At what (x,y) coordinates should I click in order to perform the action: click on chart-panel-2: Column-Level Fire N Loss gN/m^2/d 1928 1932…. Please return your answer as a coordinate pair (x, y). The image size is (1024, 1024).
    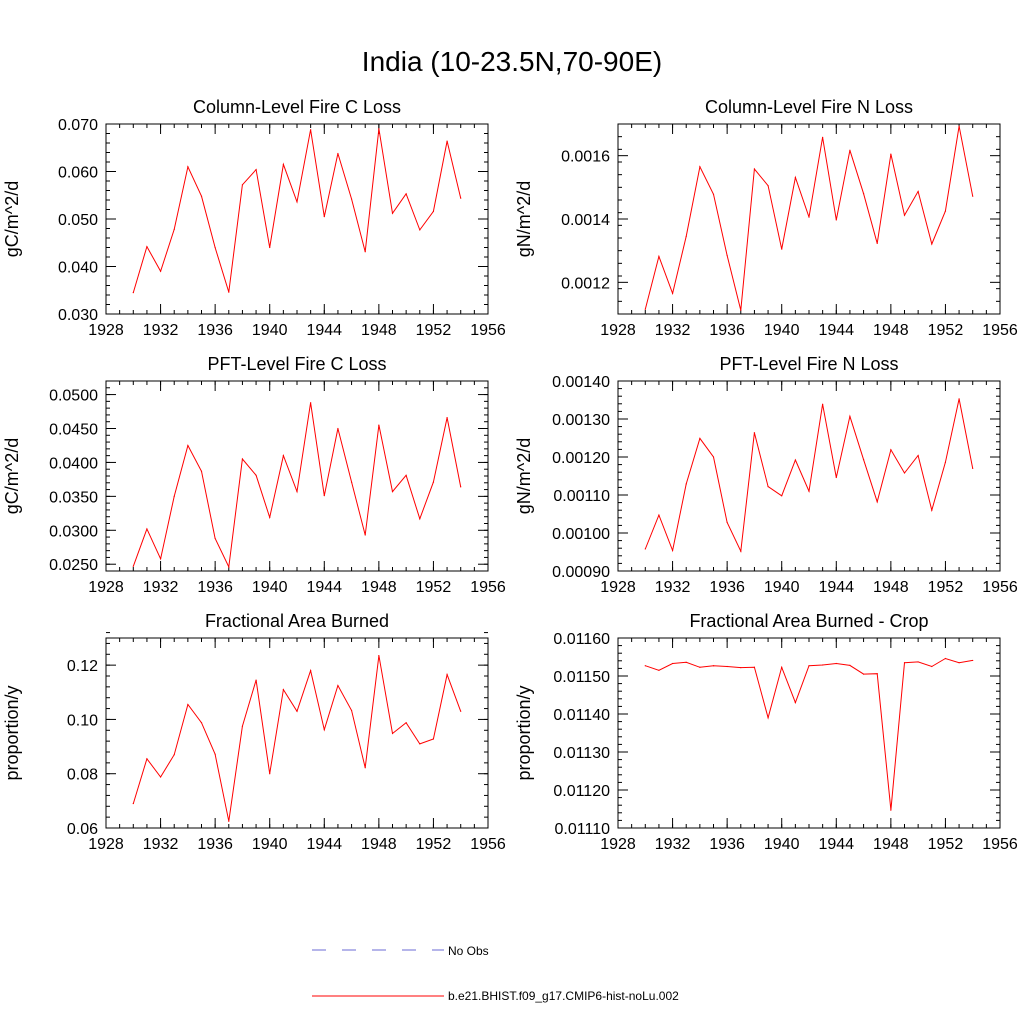
    Looking at the image, I should click on (766, 218).